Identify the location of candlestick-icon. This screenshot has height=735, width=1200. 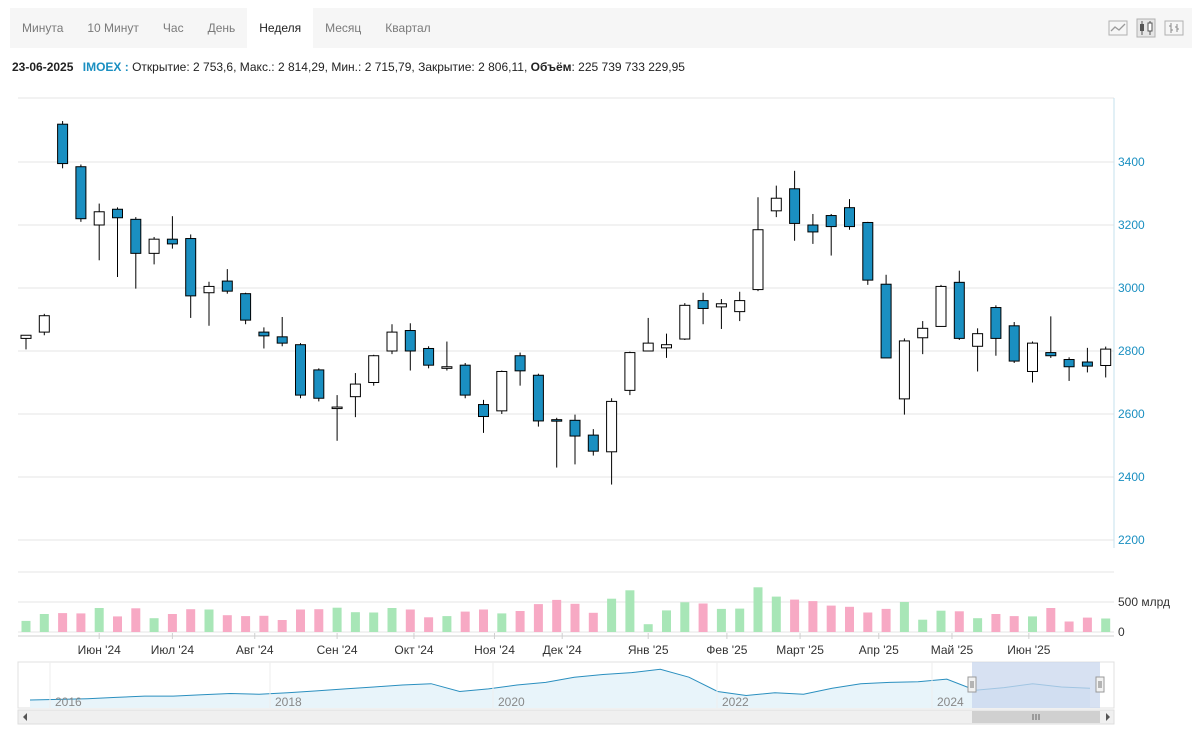
(1146, 28).